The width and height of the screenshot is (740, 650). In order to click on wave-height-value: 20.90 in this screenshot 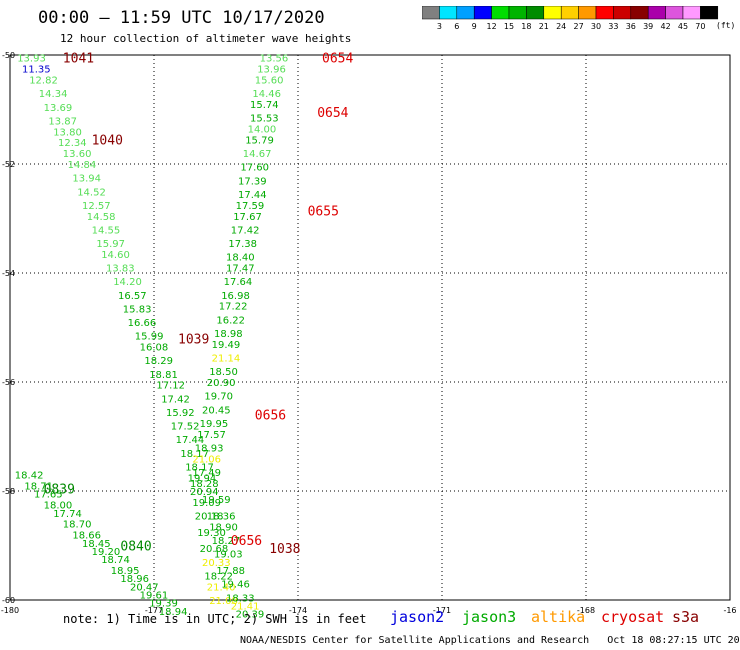, I will do `click(221, 383)`.